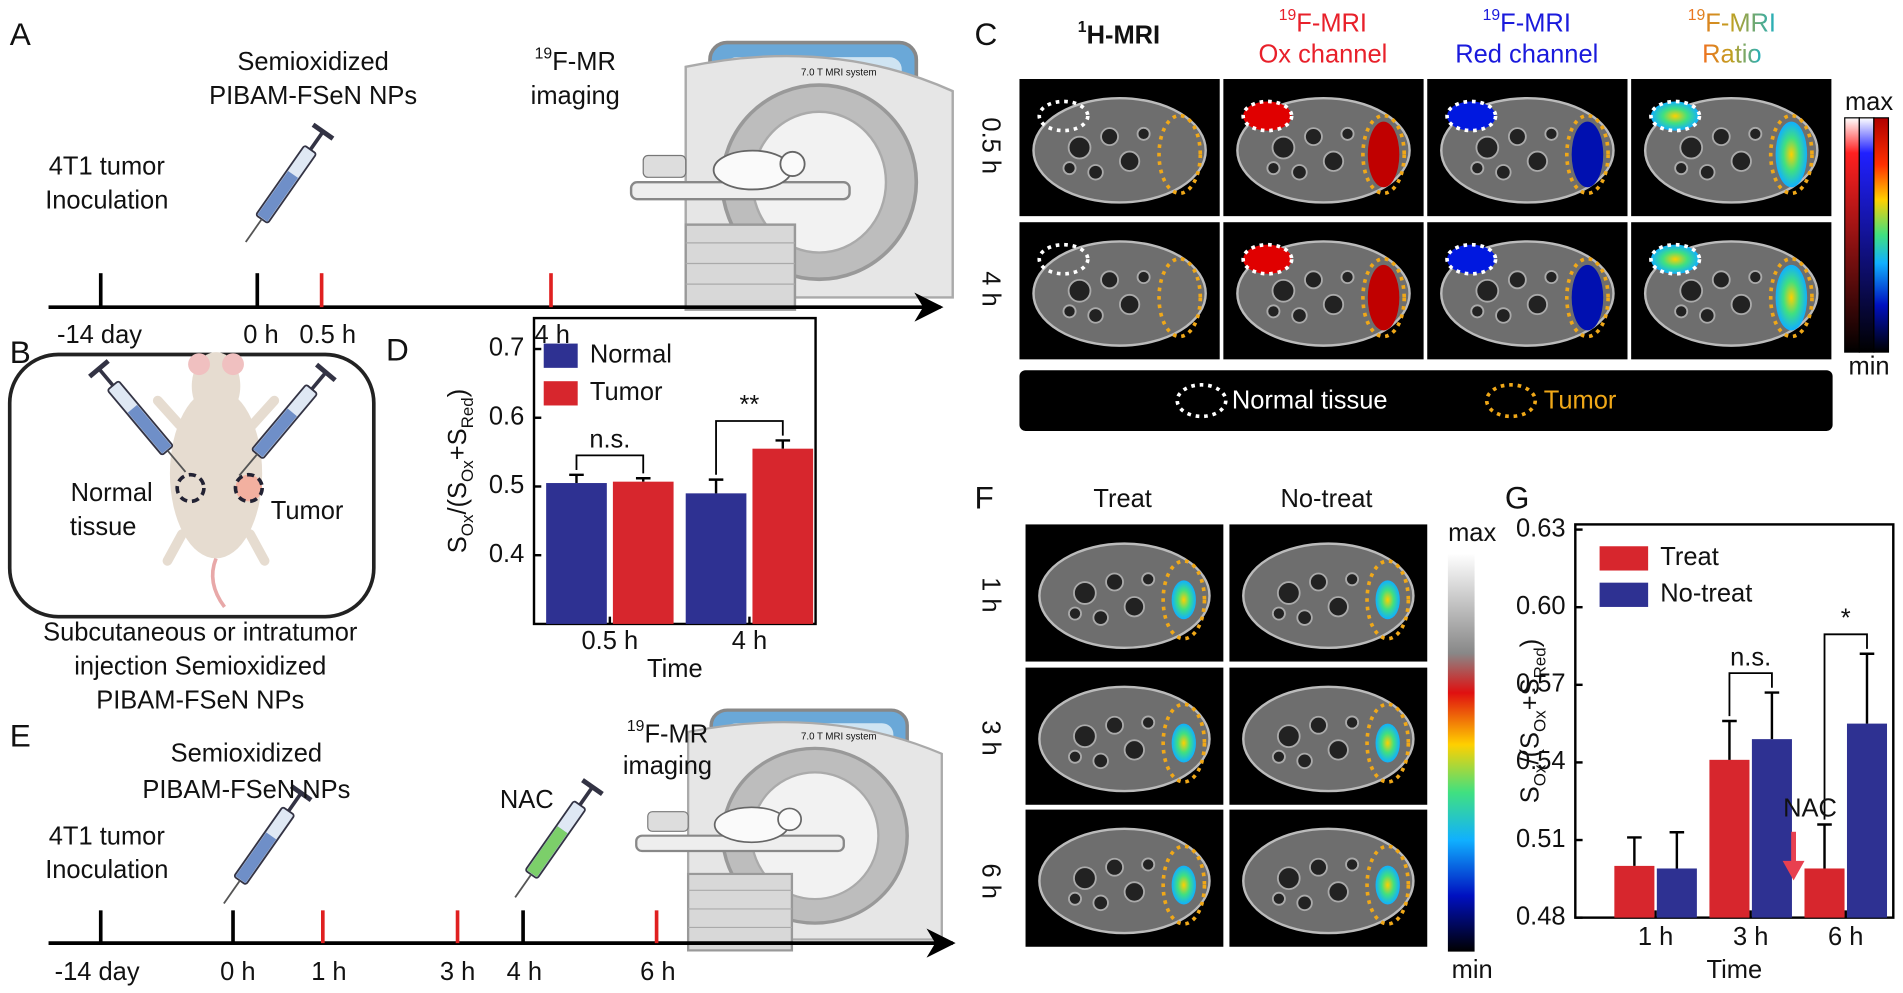  I want to click on legend-label: Normal tissue, so click(1310, 401).